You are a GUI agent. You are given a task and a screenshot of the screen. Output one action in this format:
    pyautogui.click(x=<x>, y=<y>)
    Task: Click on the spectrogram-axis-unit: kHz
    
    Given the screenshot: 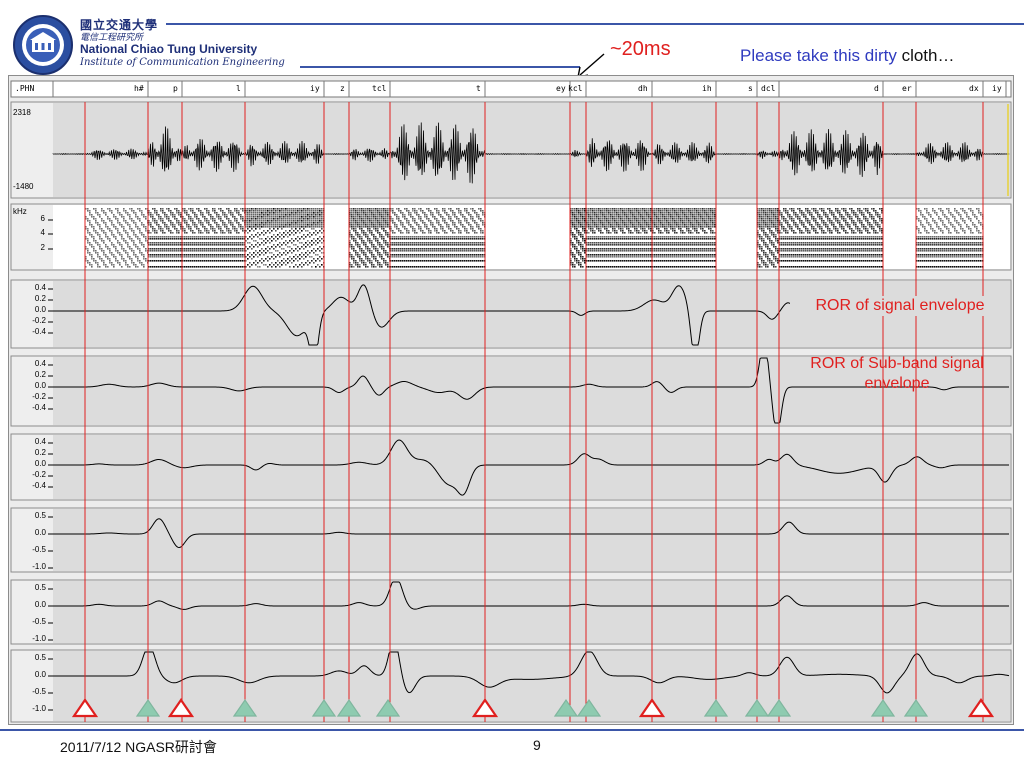 What is the action you would take?
    pyautogui.click(x=20, y=211)
    